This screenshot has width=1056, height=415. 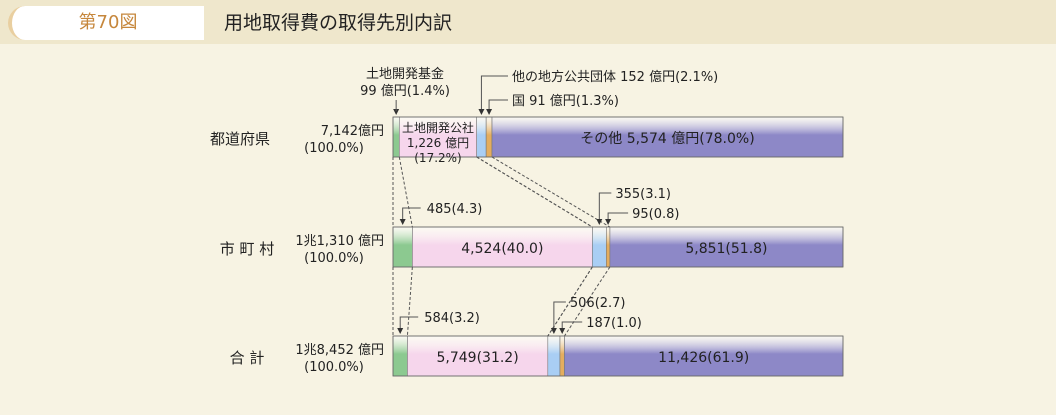 What do you see at coordinates (455, 209) in the screenshot?
I see `land-fund-label: 485(4.3)` at bounding box center [455, 209].